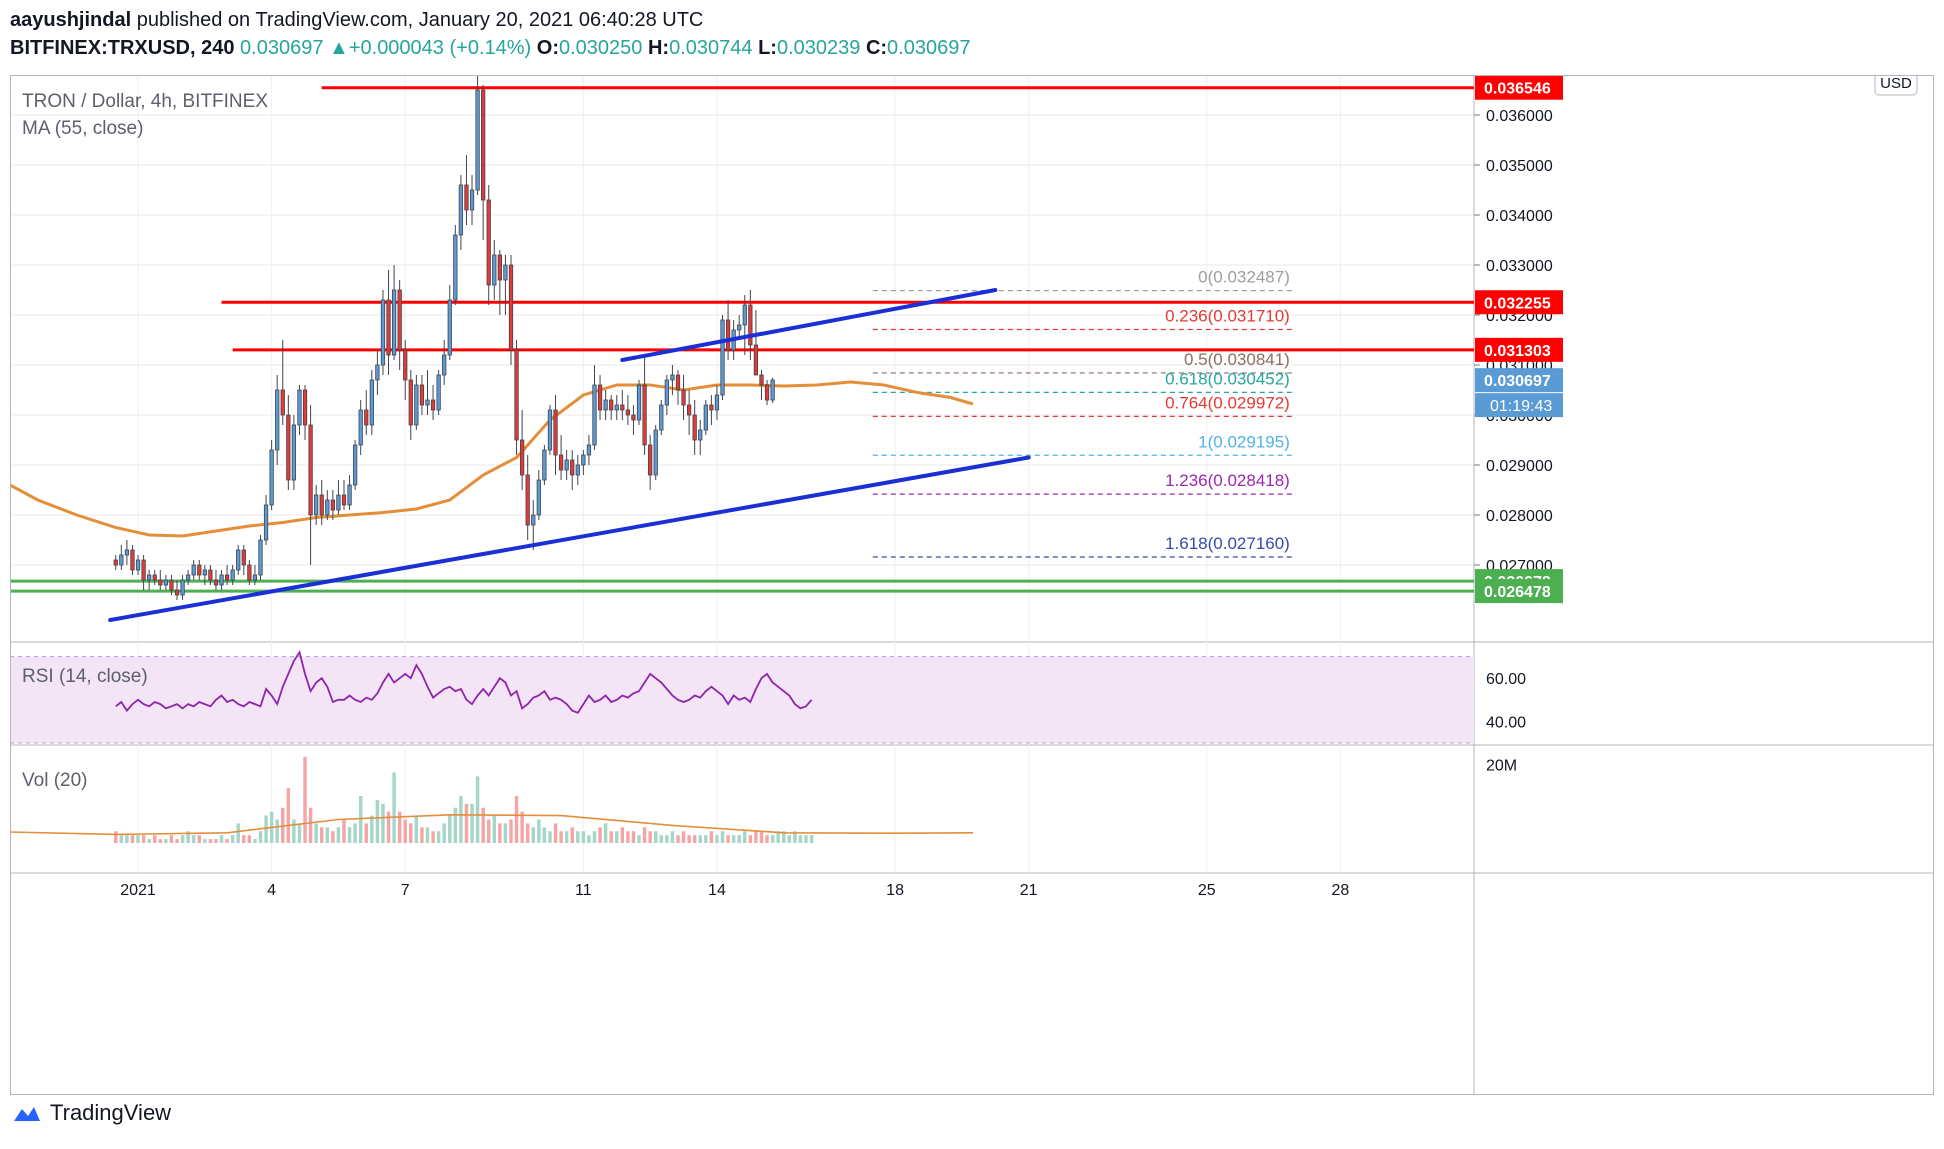  I want to click on tradingview-logo-icon, so click(27, 1114).